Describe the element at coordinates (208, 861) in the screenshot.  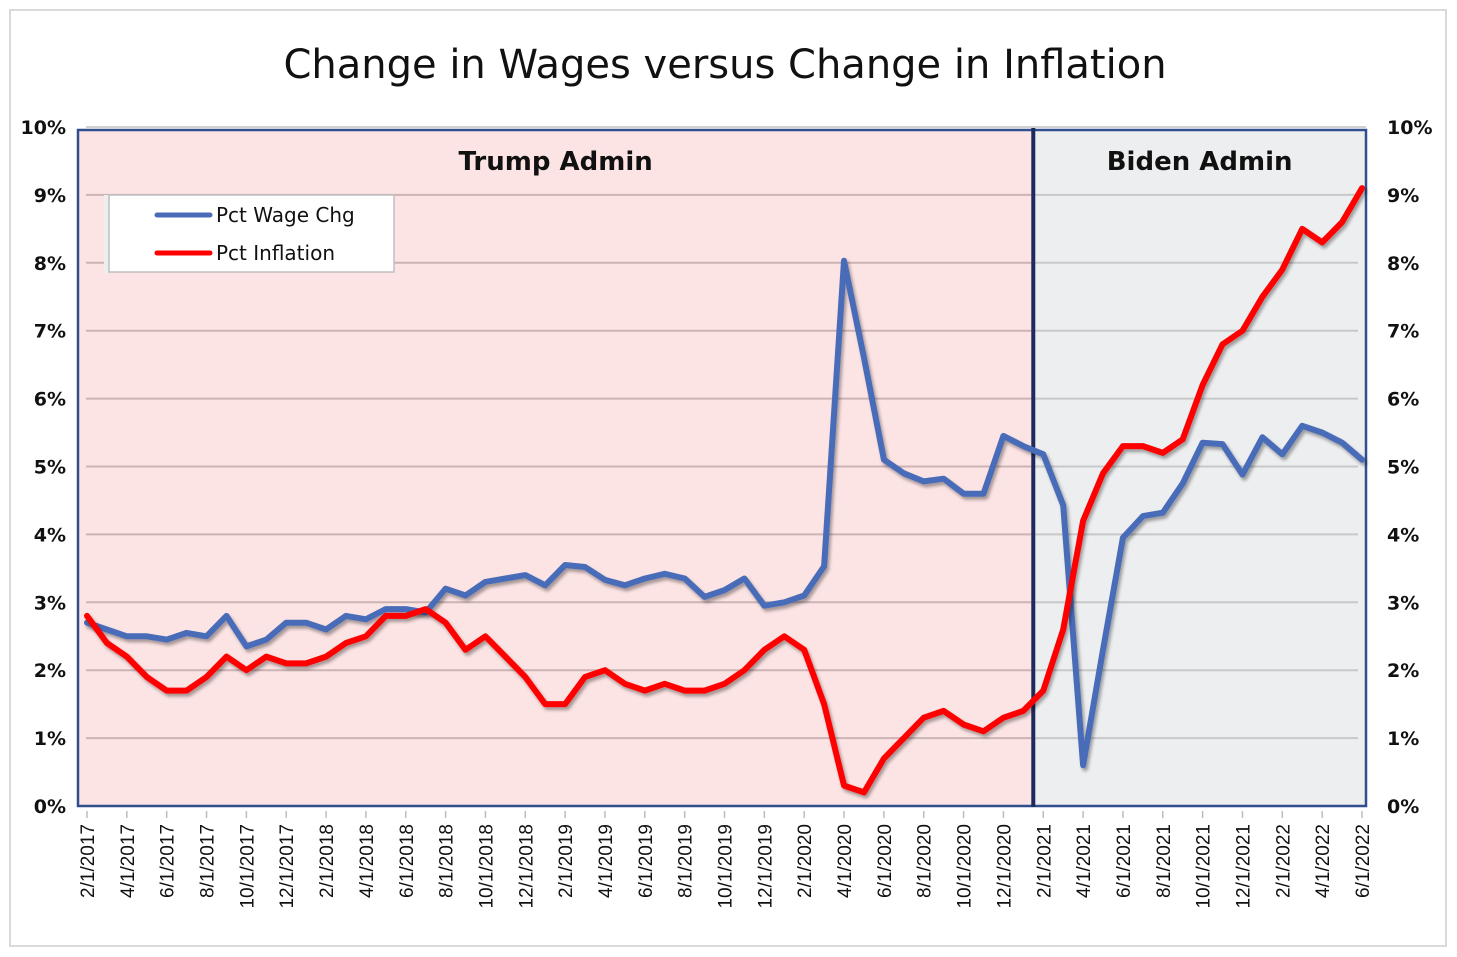
I see `x-tick-label: 8/1/2017` at that location.